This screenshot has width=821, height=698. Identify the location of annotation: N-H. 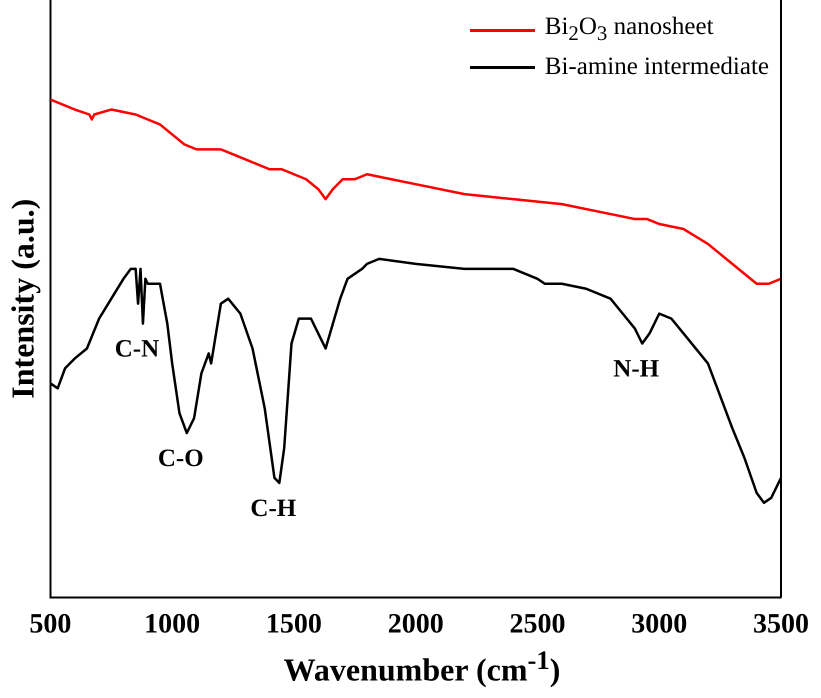
(636, 368).